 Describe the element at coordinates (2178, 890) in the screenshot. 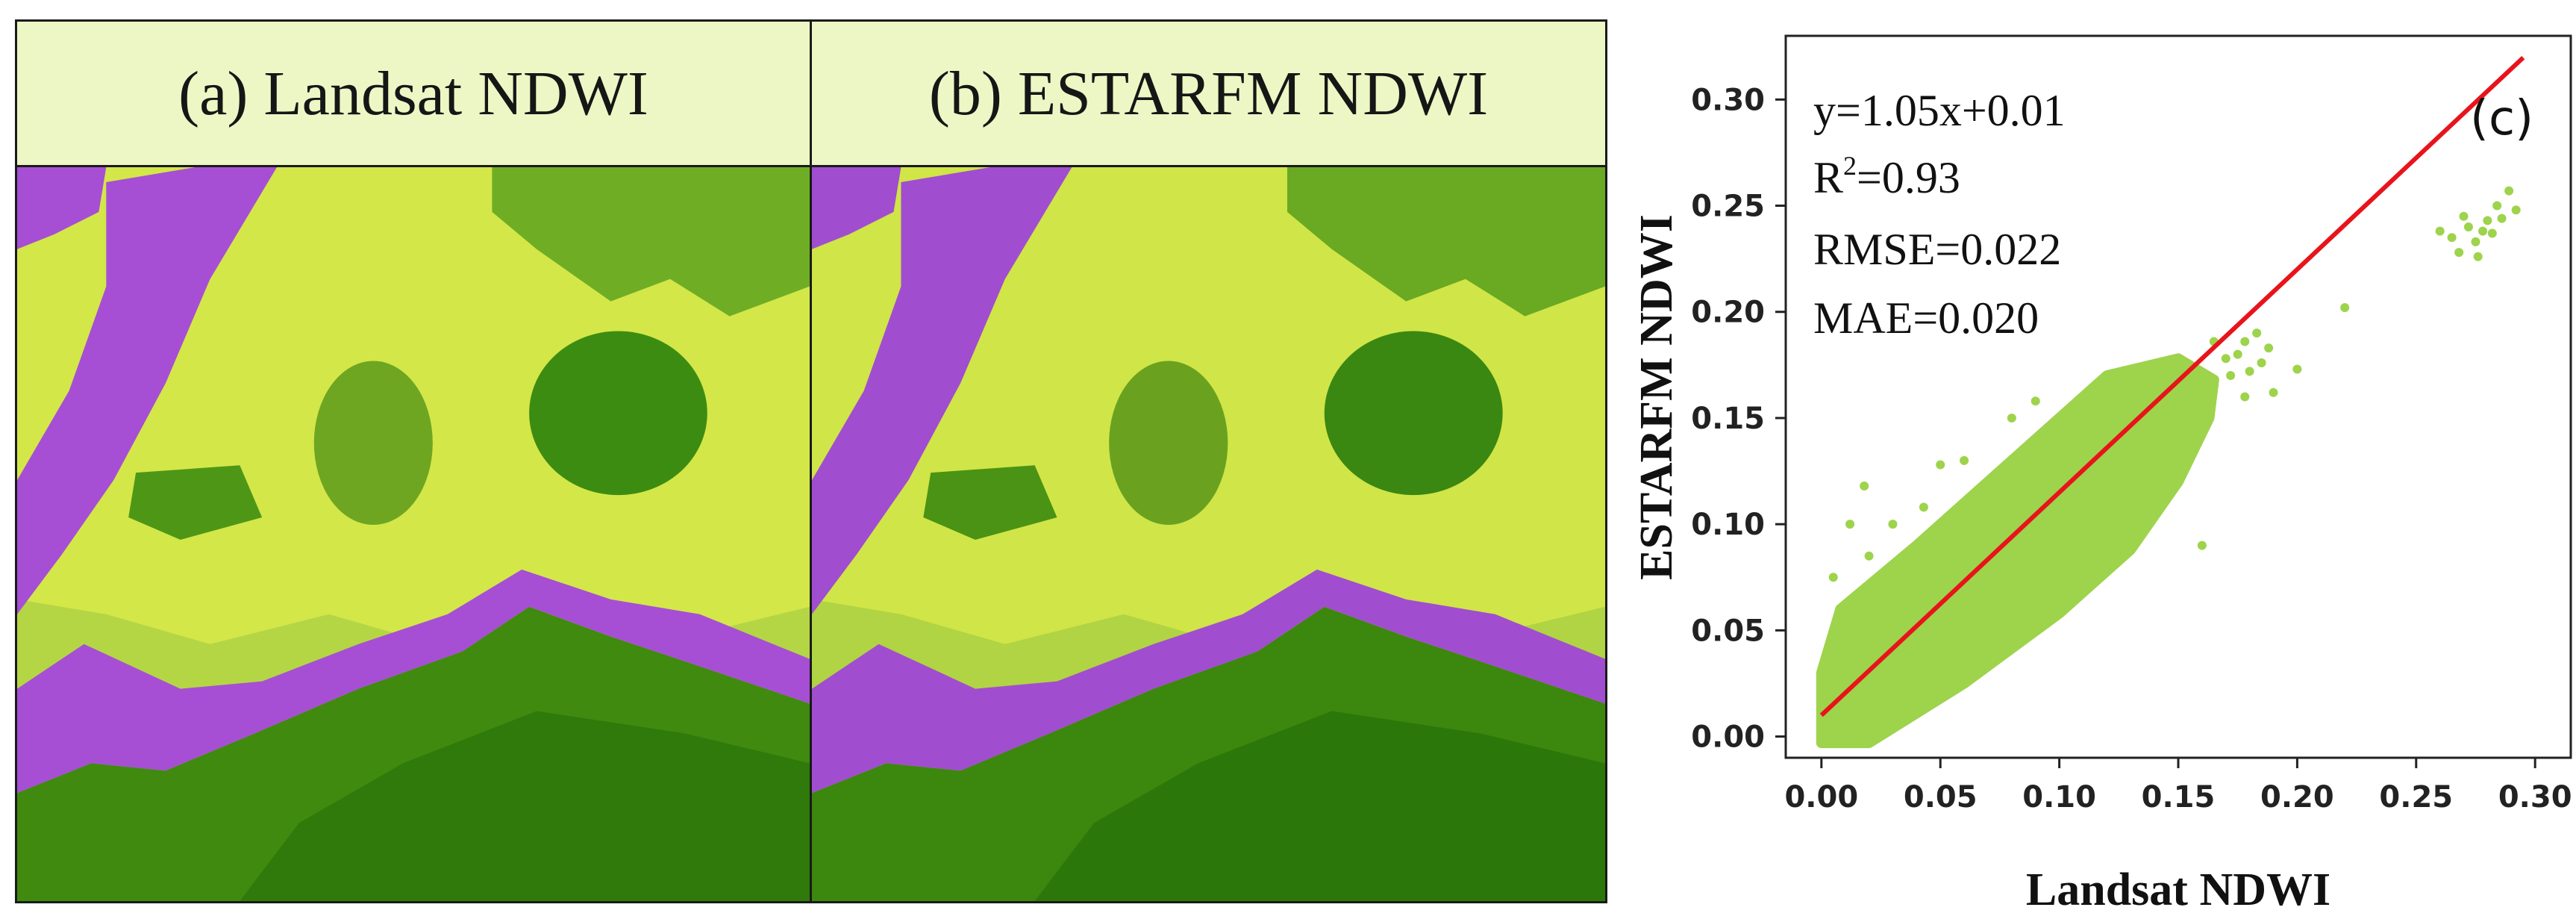

I see `x-axis-title: Landsat NDWI` at that location.